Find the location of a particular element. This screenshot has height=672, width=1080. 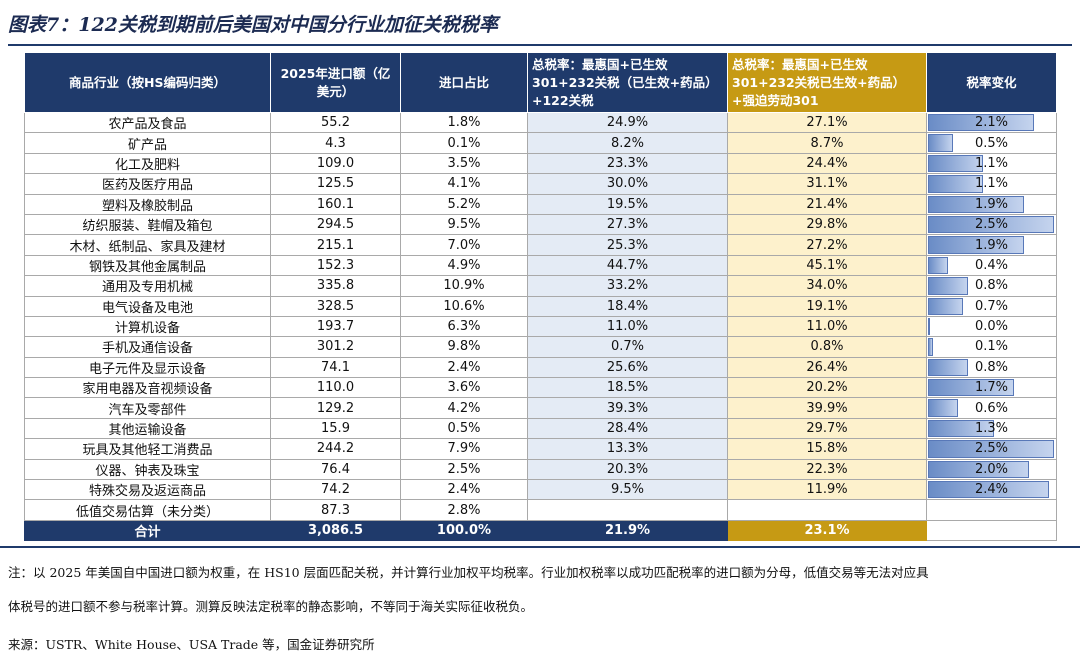

cell-rate-new: 11.0% is located at coordinates (827, 326).